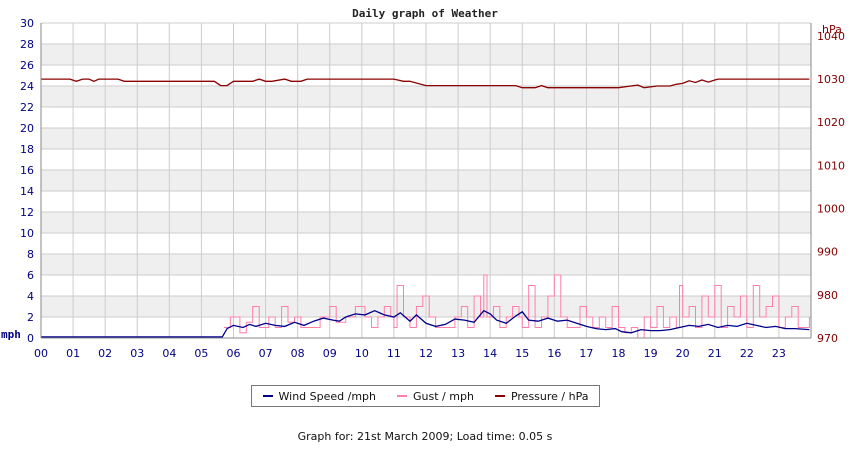 Image resolution: width=850 pixels, height=450 pixels. I want to click on y-tick-label: 16, so click(27, 170).